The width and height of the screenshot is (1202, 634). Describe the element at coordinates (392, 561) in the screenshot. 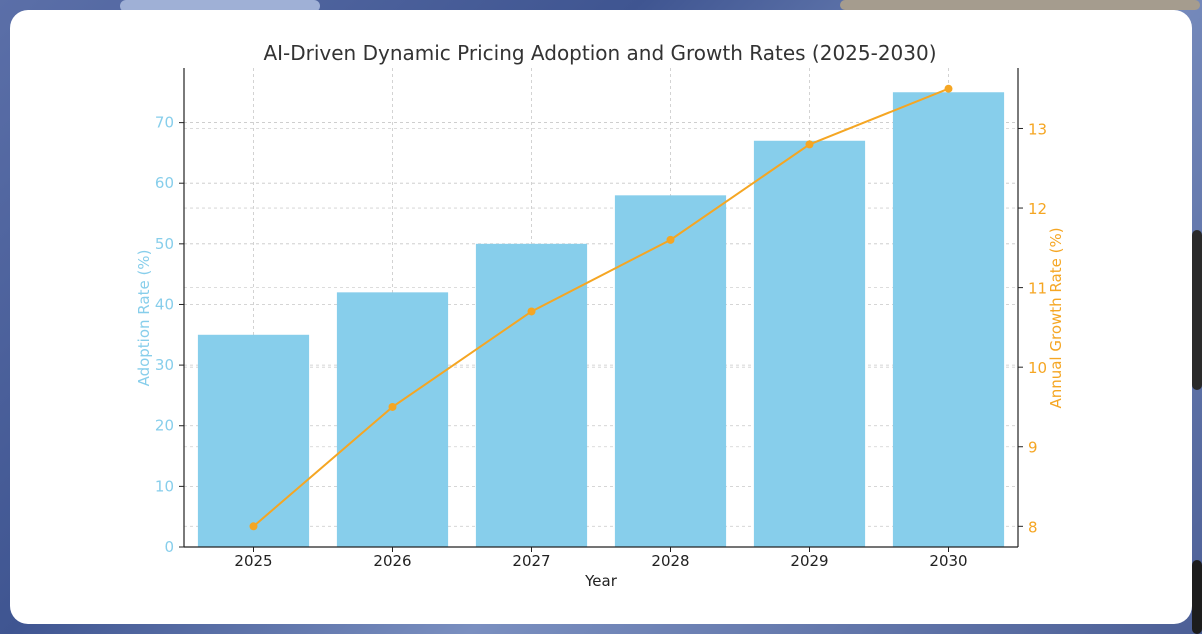

I see `x-tick-label: 2026` at that location.